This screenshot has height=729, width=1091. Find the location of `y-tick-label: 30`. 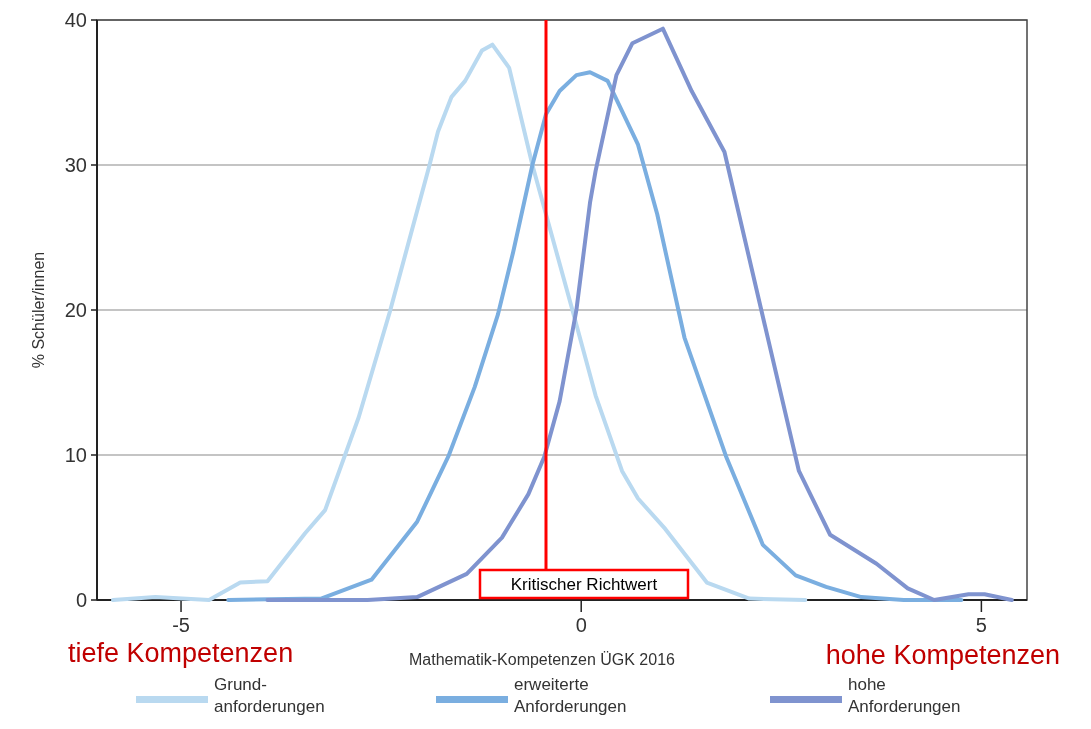

y-tick-label: 30 is located at coordinates (75, 165).